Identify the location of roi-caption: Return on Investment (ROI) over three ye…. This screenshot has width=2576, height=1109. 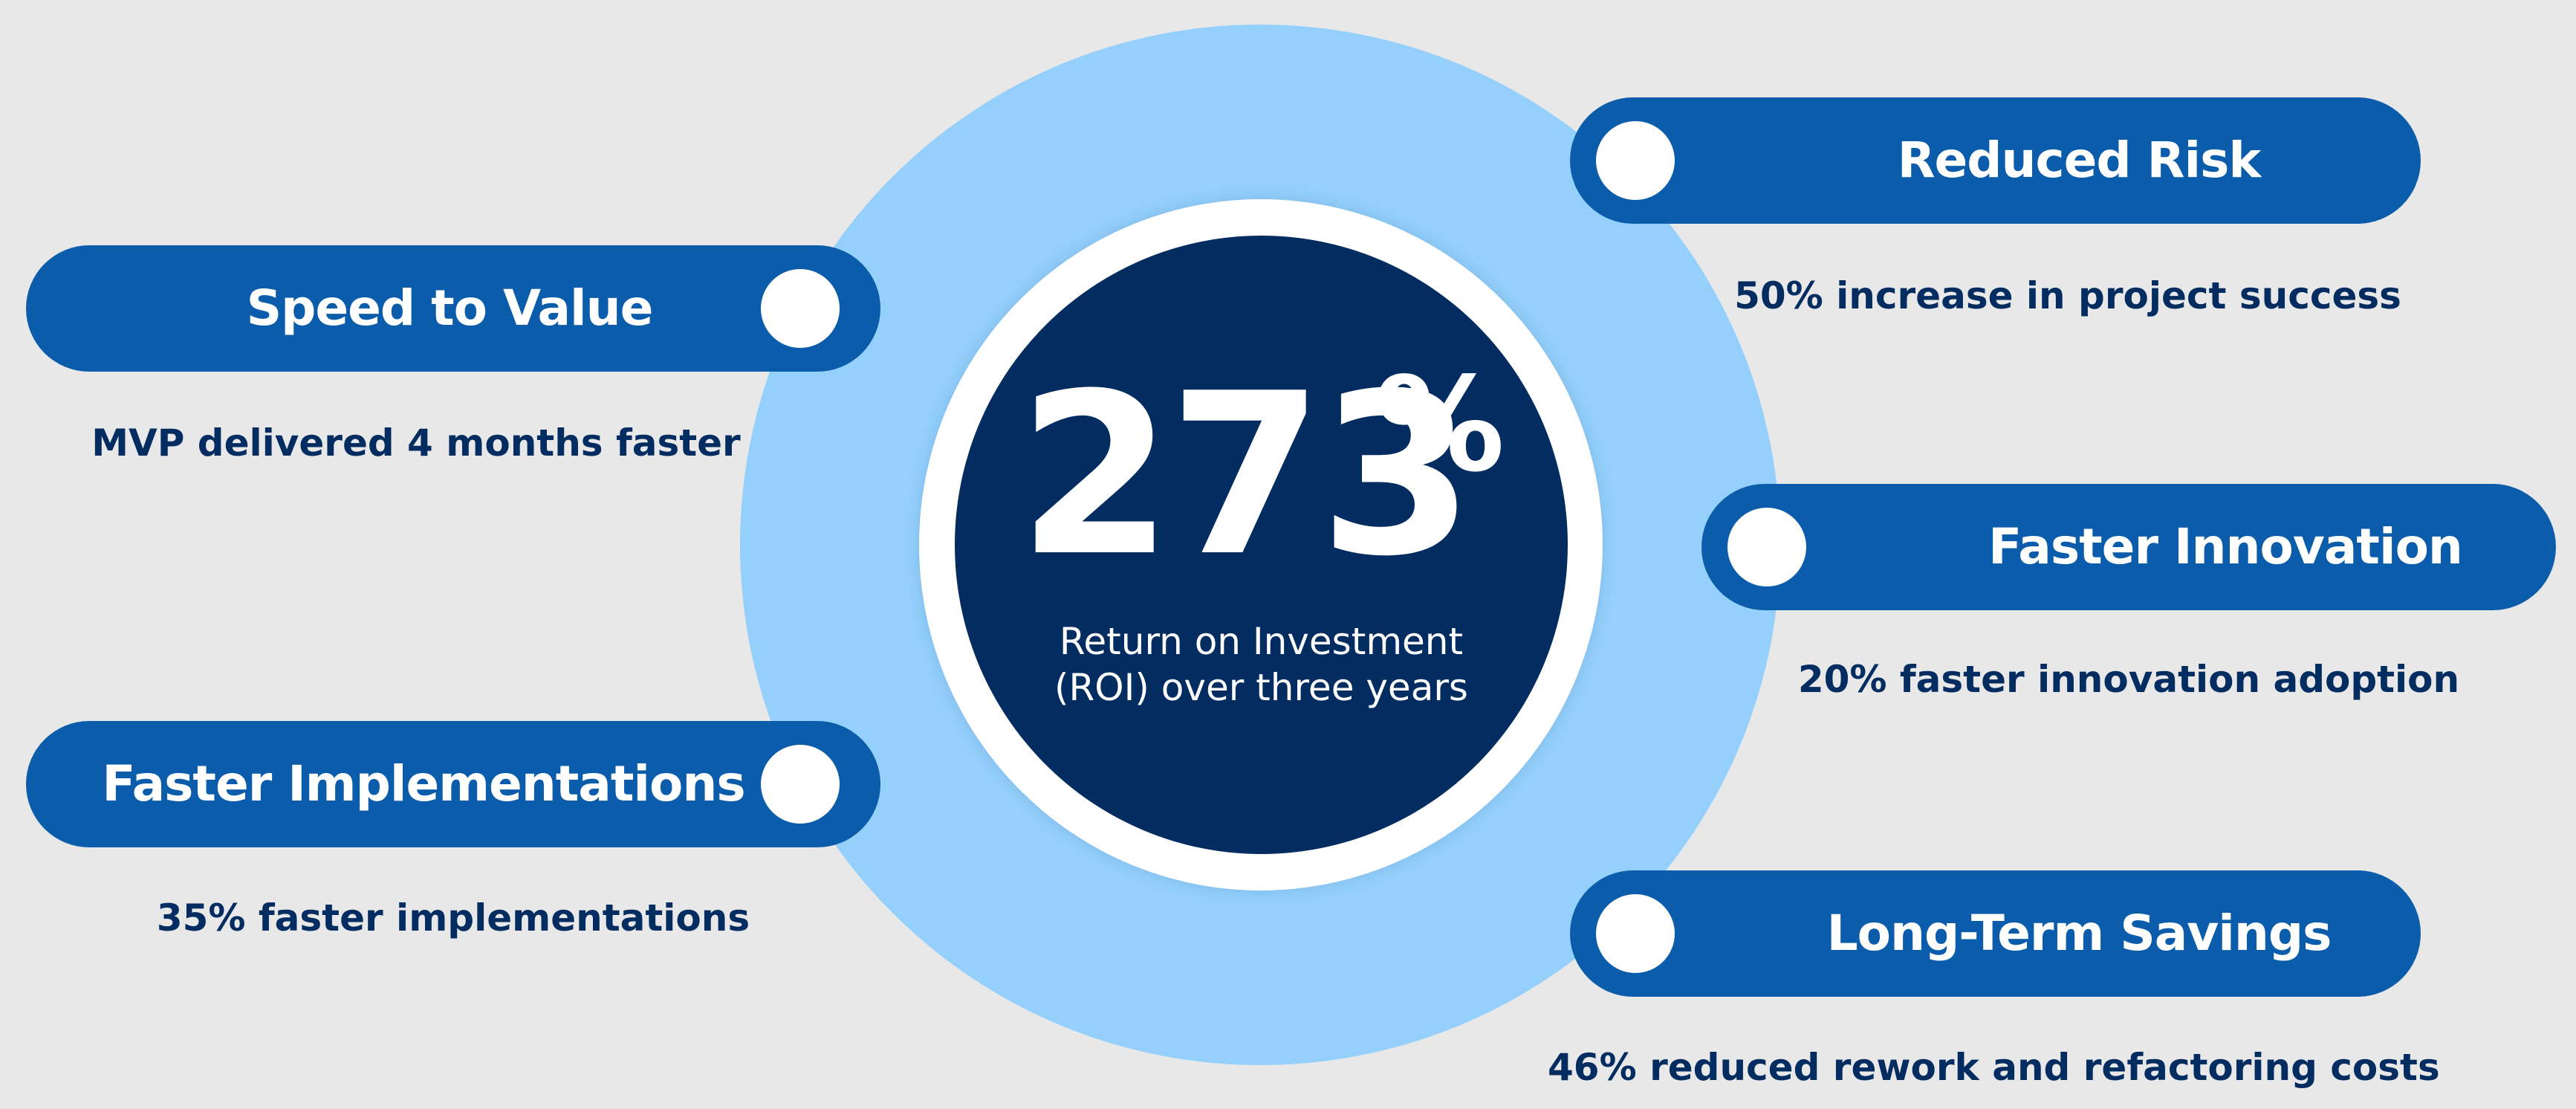
(1261, 664).